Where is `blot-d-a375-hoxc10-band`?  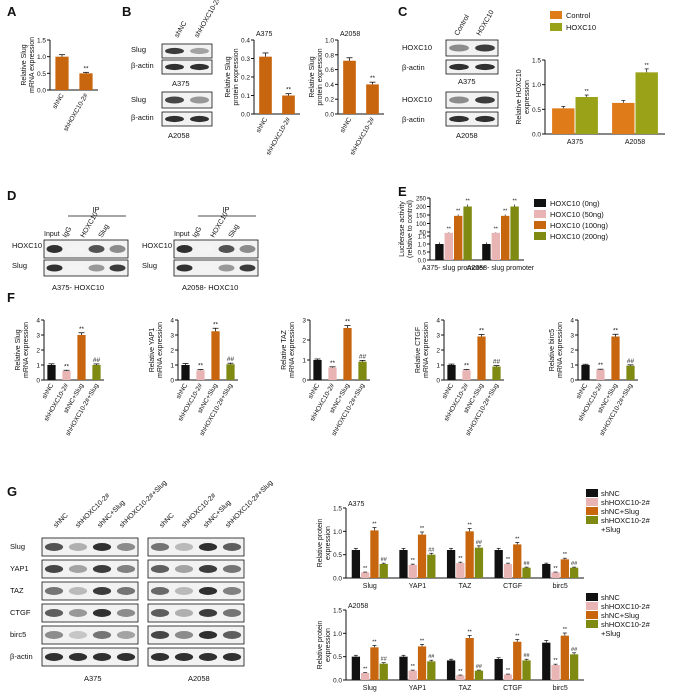
blot-d-a375-hoxc10-band is located at coordinates (54, 249).